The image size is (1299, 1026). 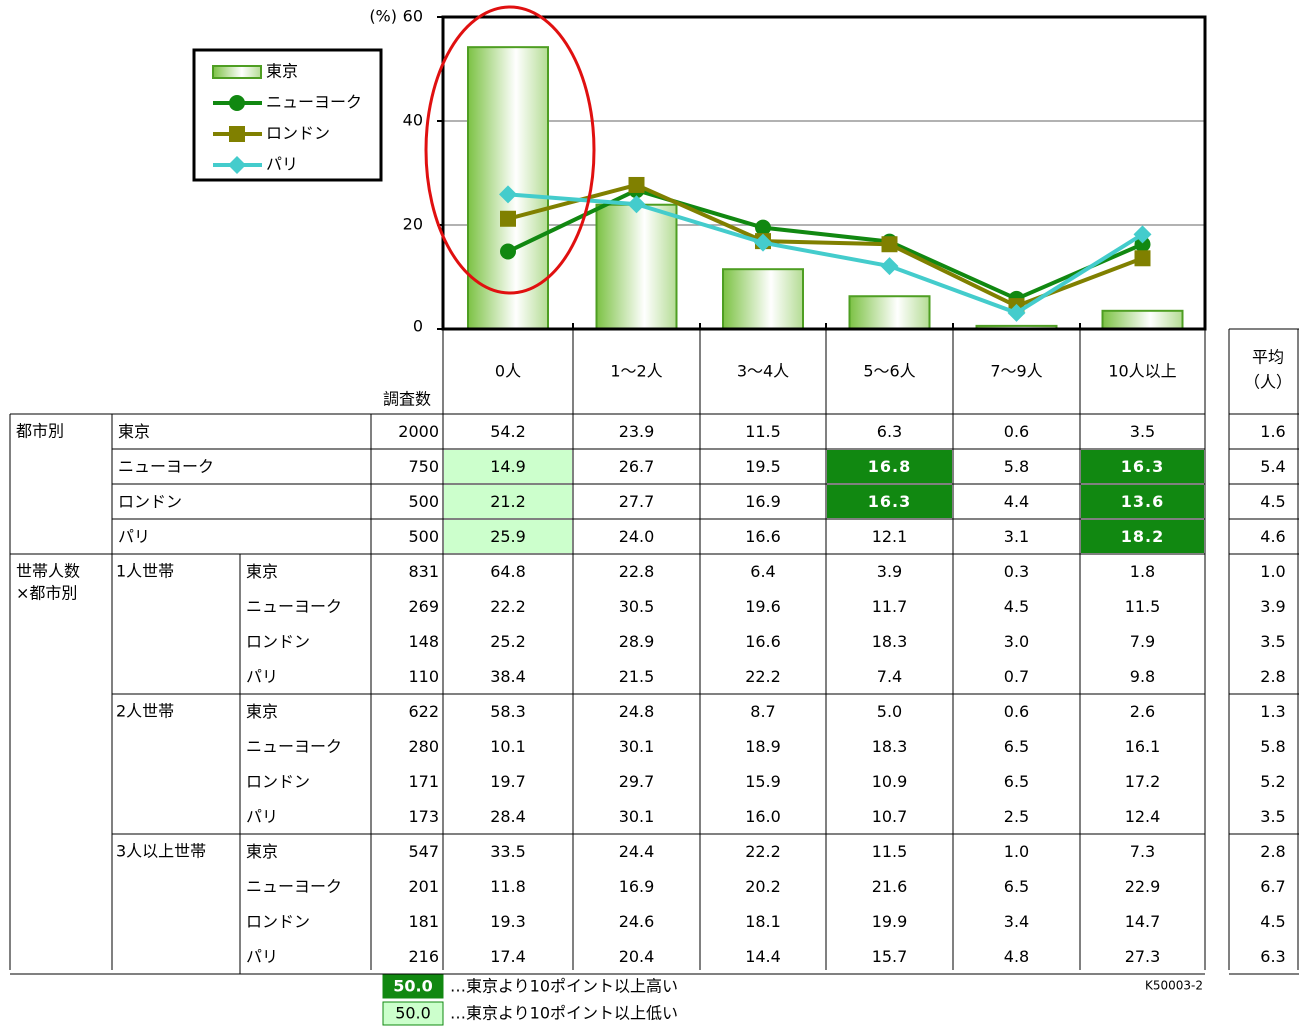 I want to click on cell: 24.4, so click(x=637, y=851).